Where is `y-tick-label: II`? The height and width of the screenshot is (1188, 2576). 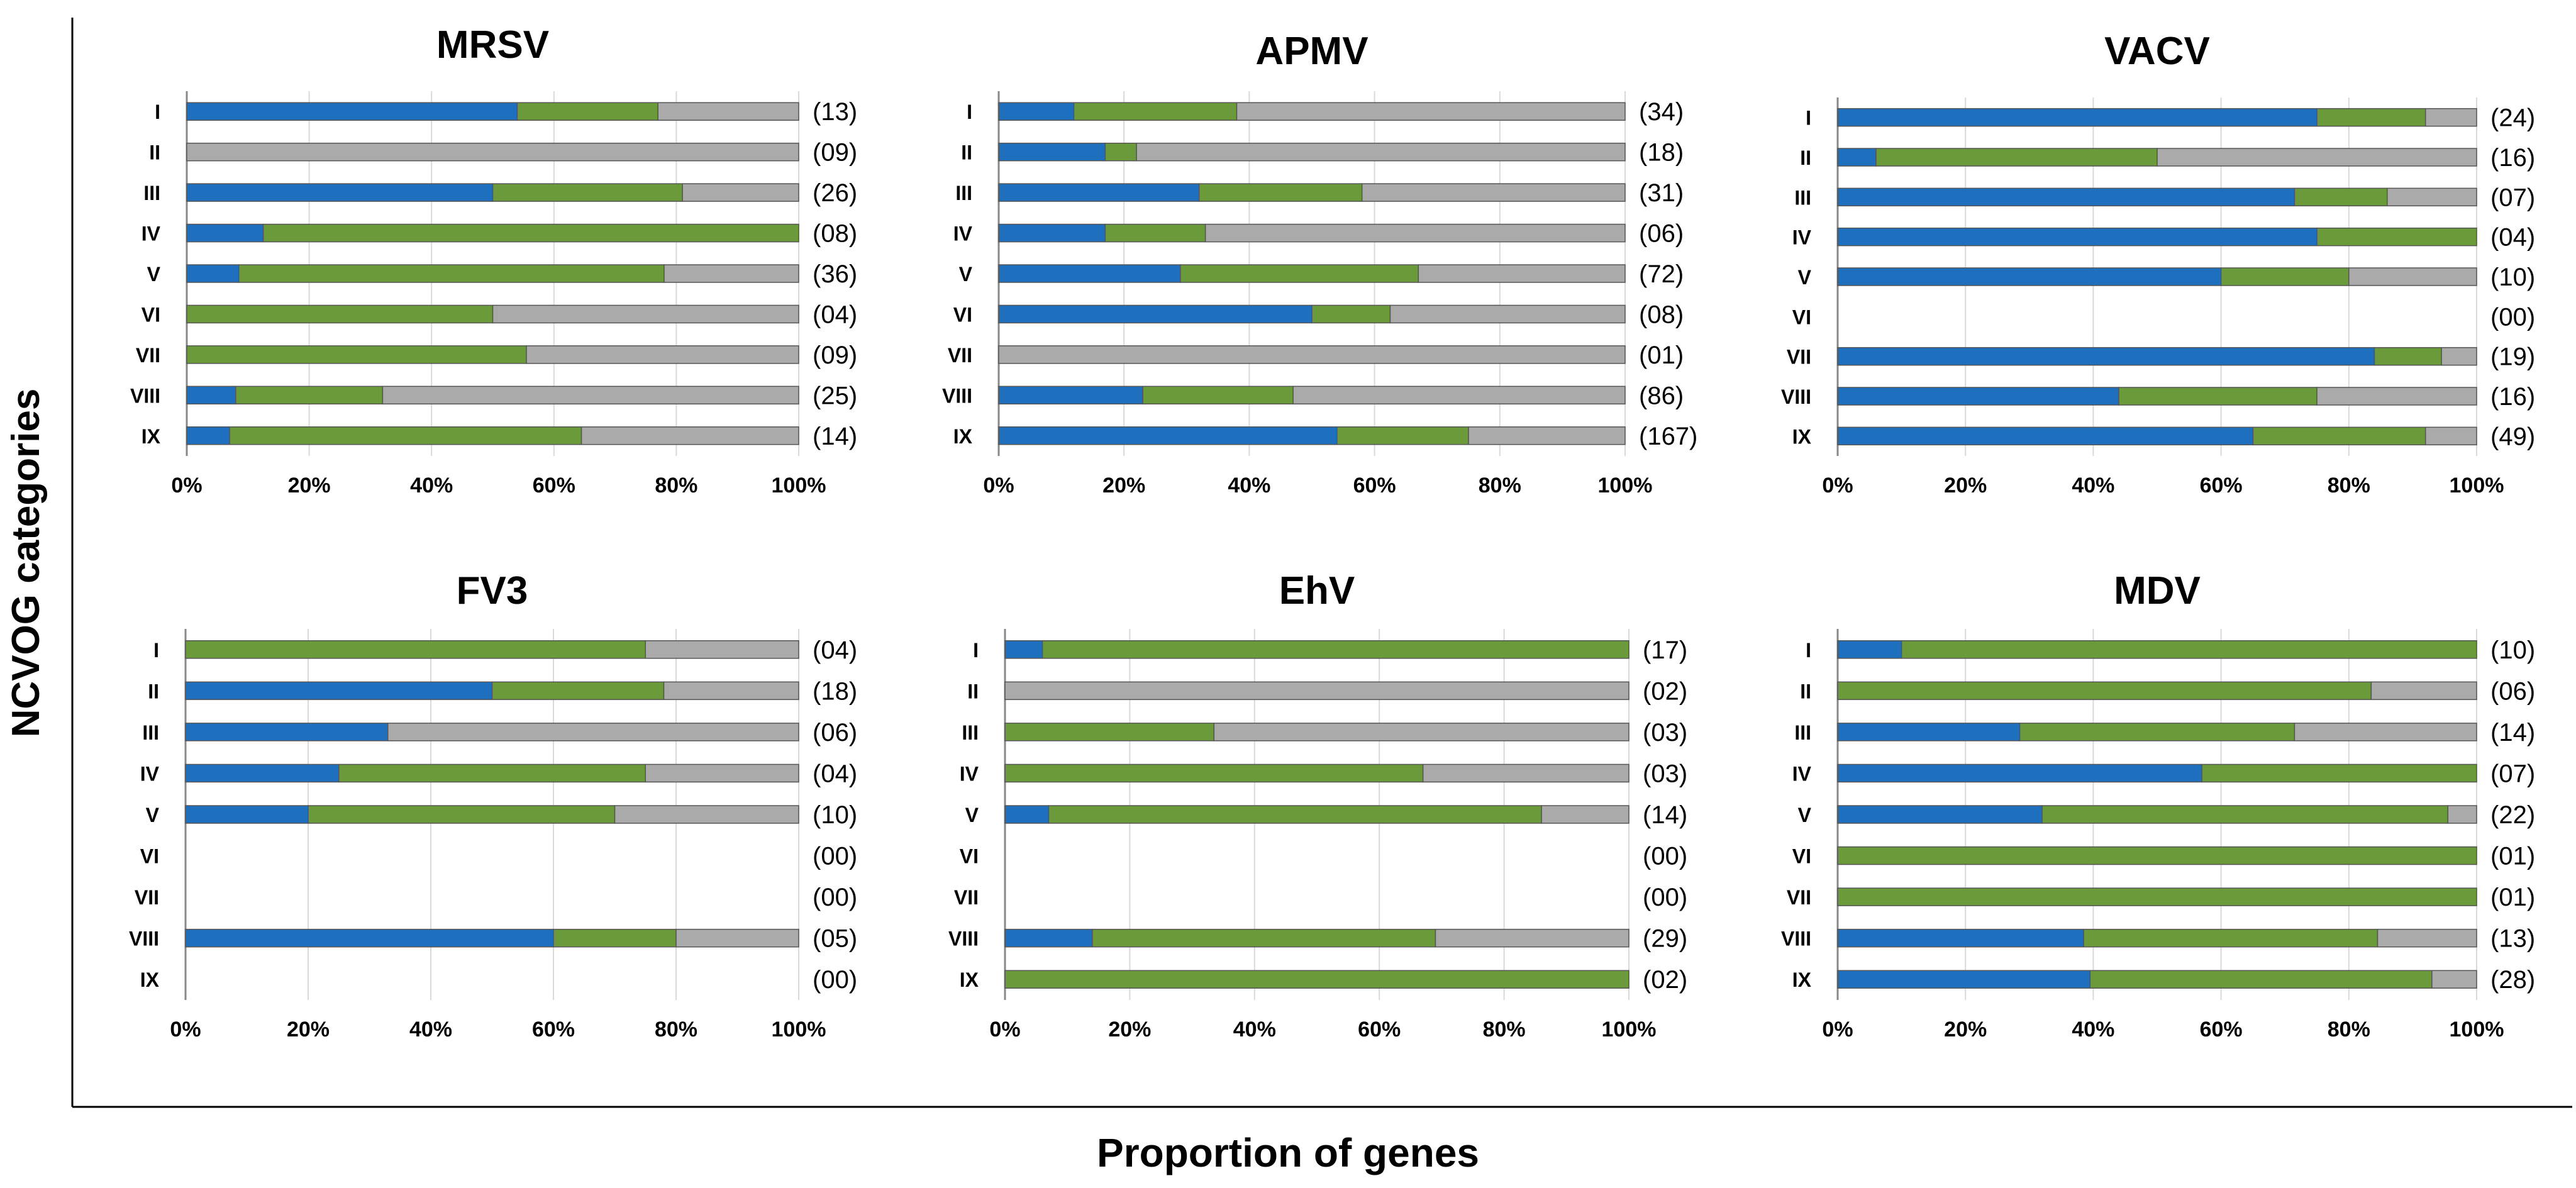 y-tick-label: II is located at coordinates (973, 691).